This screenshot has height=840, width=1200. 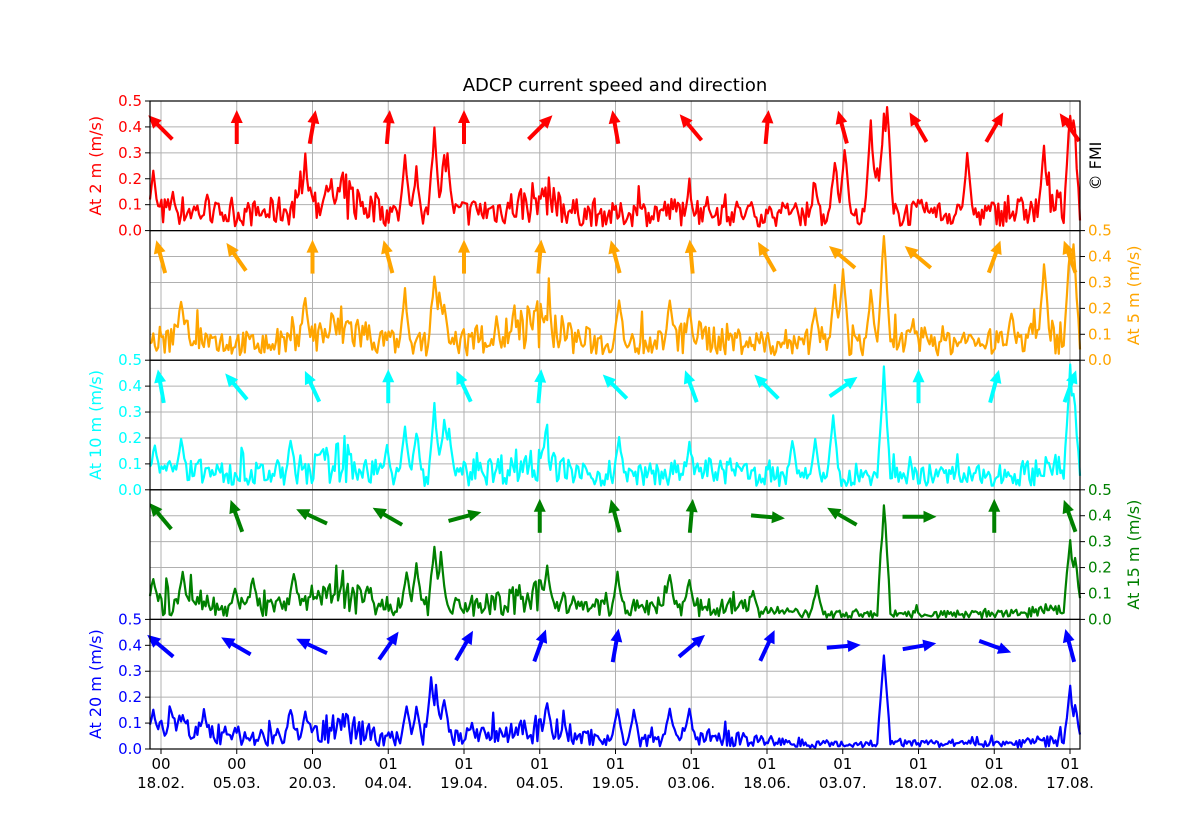 What do you see at coordinates (616, 783) in the screenshot?
I see `x-tick-date-label: 19.05.` at bounding box center [616, 783].